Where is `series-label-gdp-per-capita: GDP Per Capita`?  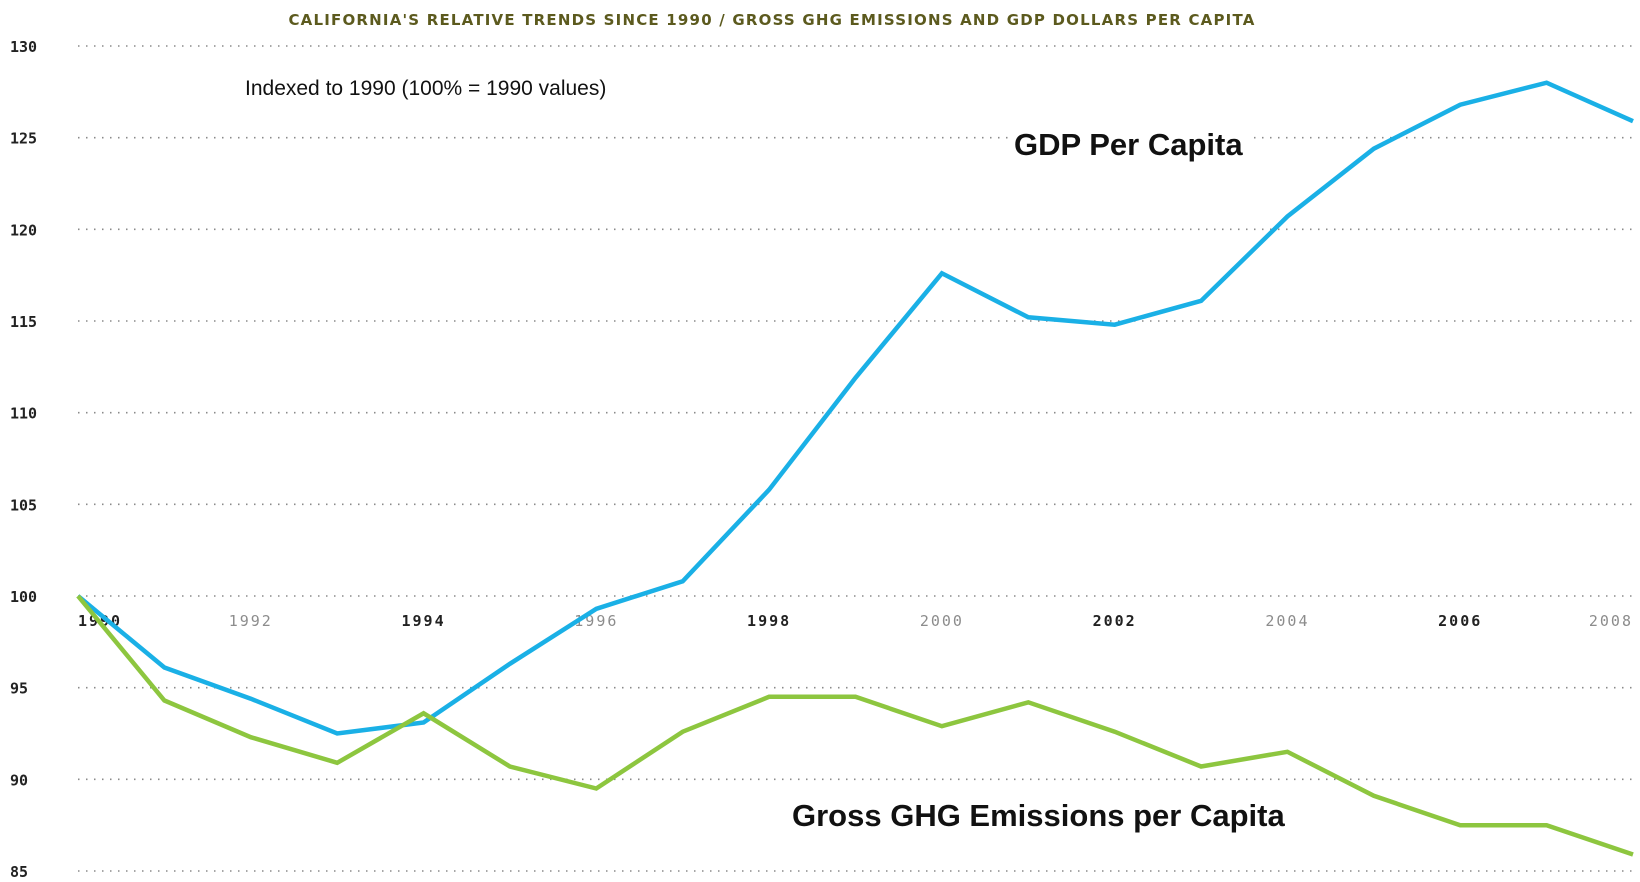
series-label-gdp-per-capita: GDP Per Capita is located at coordinates (1128, 144).